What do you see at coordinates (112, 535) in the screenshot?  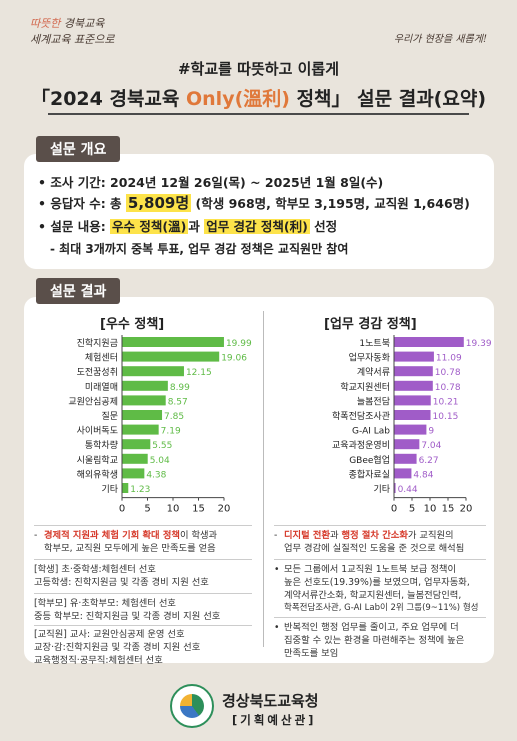 I see `note-left-1-red: 경제적 지원과 체험 기회 확대 정책` at bounding box center [112, 535].